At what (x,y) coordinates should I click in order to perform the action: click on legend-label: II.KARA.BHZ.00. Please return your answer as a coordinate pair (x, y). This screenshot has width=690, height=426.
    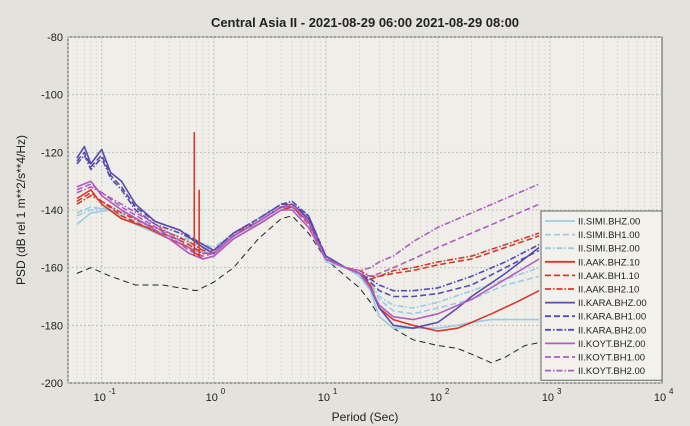
    Looking at the image, I should click on (612, 303).